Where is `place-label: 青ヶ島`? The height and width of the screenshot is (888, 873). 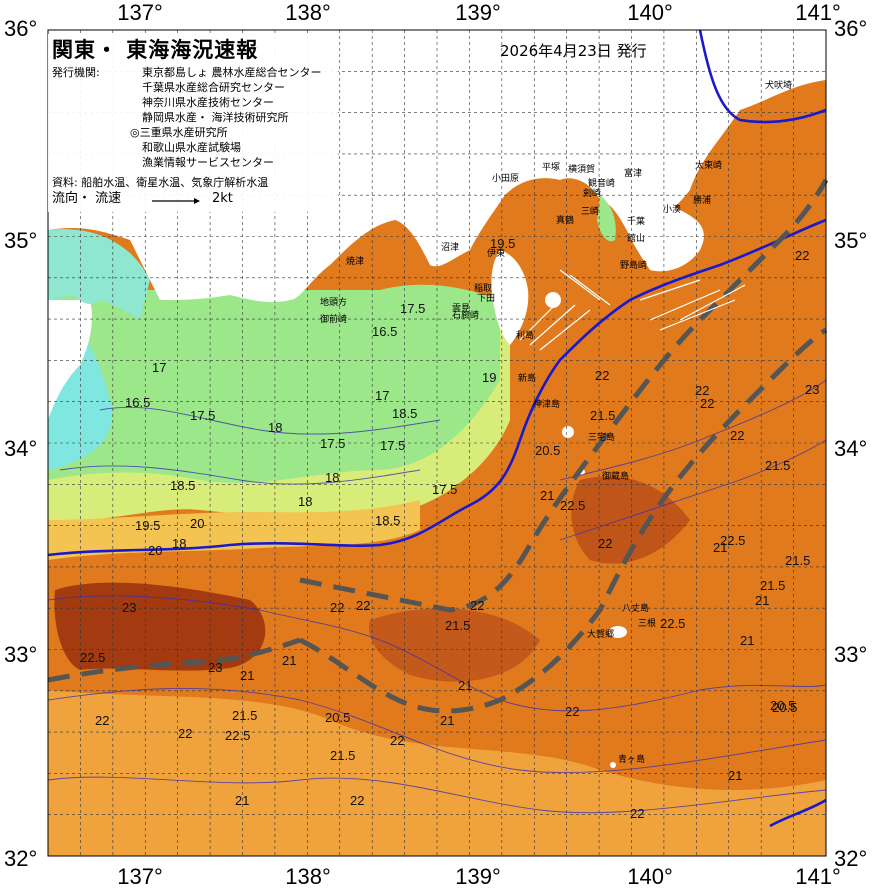 place-label: 青ヶ島 is located at coordinates (631, 759).